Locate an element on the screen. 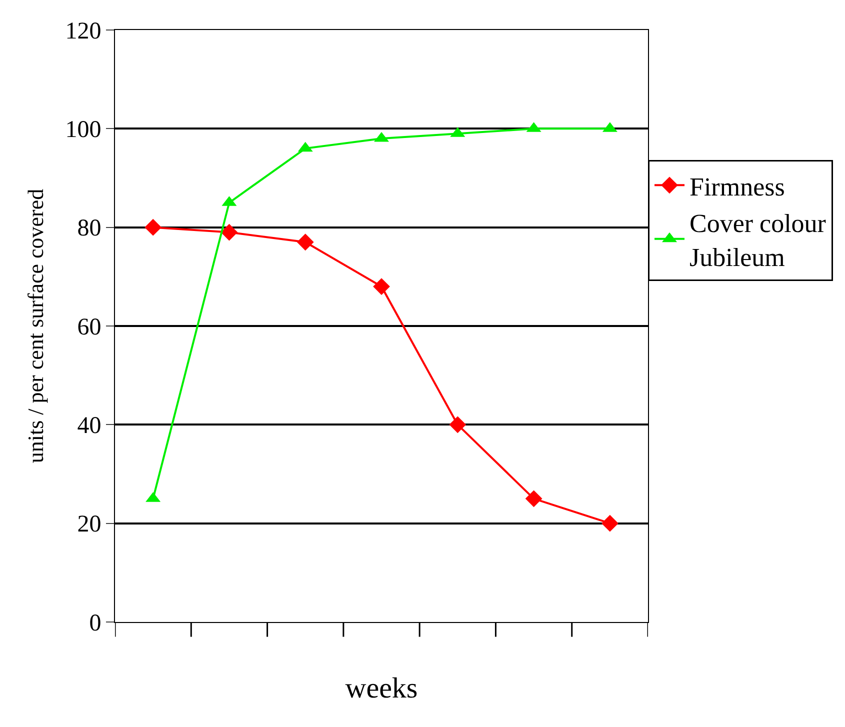 This screenshot has width=845, height=727. y-tick-label: 80 is located at coordinates (89, 229).